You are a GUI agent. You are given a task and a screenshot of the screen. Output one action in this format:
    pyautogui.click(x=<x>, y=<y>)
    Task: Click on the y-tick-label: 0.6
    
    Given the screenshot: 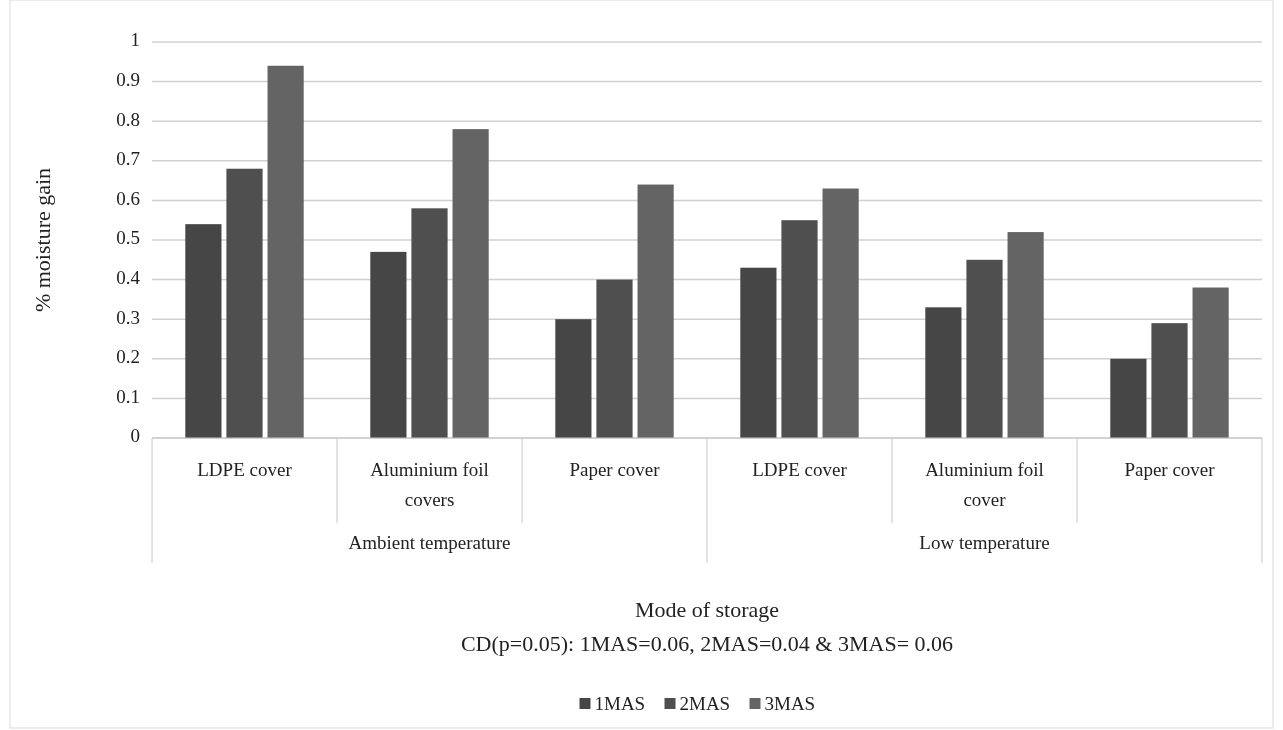 What is the action you would take?
    pyautogui.click(x=128, y=198)
    